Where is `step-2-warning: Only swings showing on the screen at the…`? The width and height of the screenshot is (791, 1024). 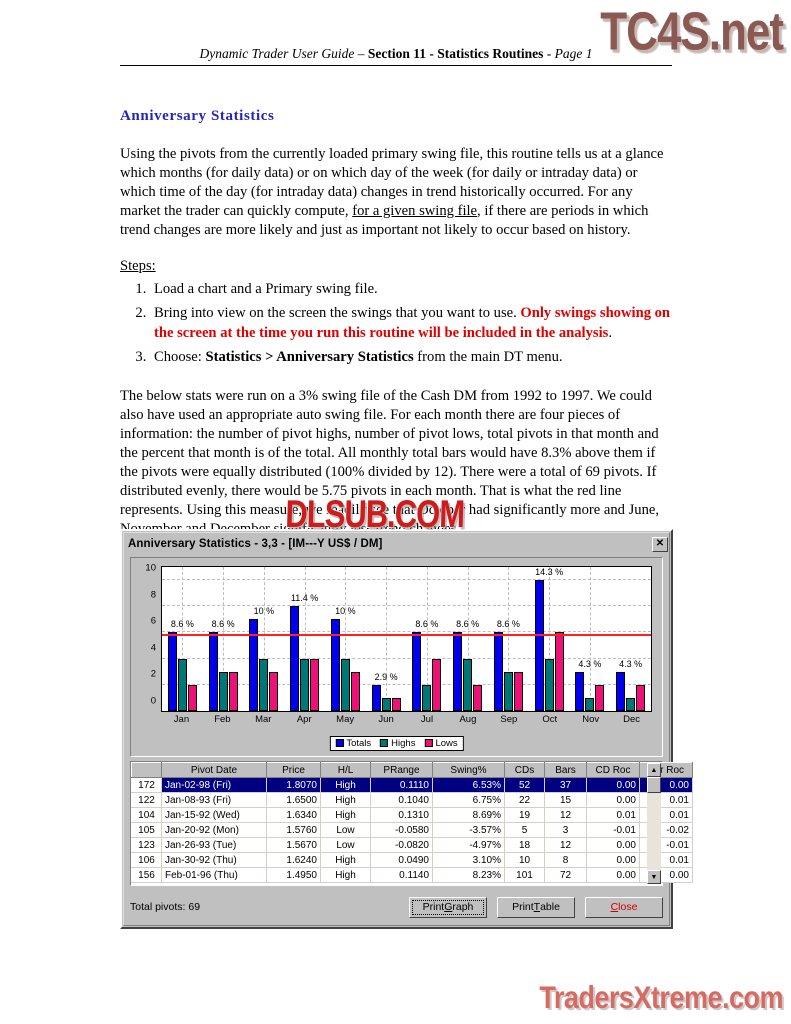 step-2-warning: Only swings showing on the screen at the… is located at coordinates (412, 323).